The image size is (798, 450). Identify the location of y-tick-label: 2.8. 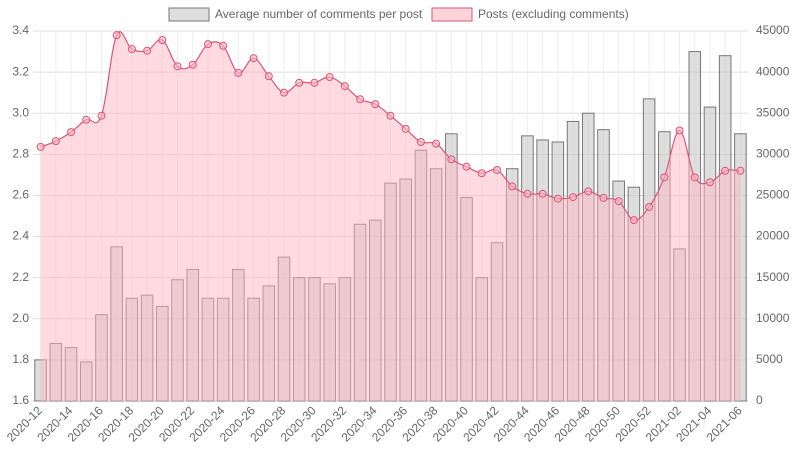
(20, 154).